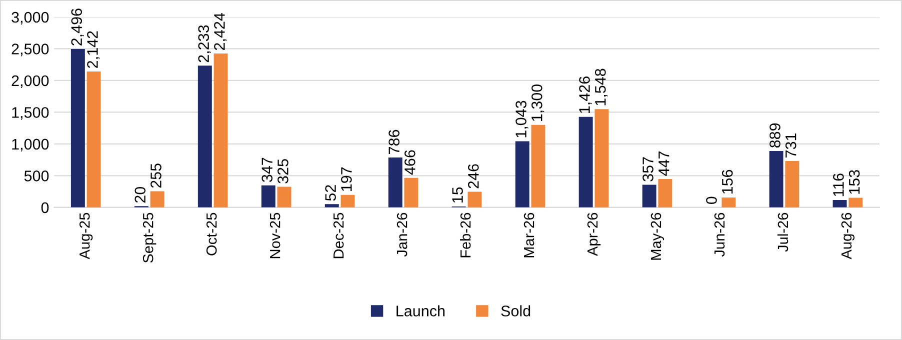  I want to click on y-tick-label: 500, so click(36, 176).